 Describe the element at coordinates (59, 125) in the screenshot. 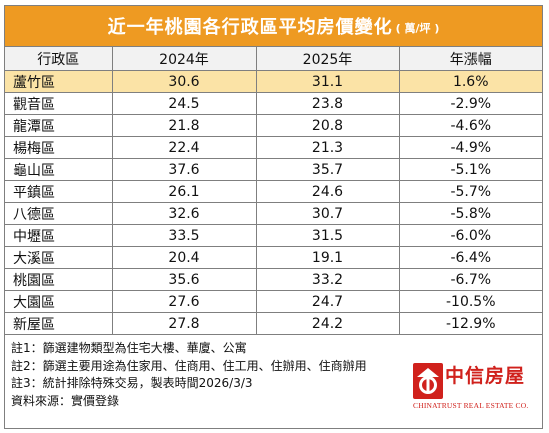

I see `district-cell: 龍潭區` at that location.